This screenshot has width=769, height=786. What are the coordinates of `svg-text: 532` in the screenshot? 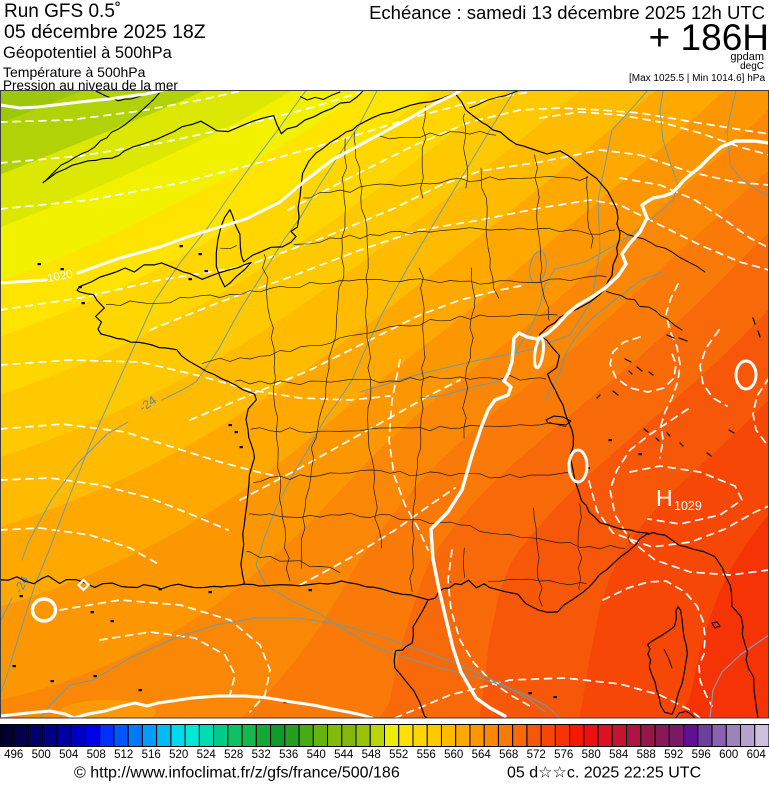 It's located at (261, 755).